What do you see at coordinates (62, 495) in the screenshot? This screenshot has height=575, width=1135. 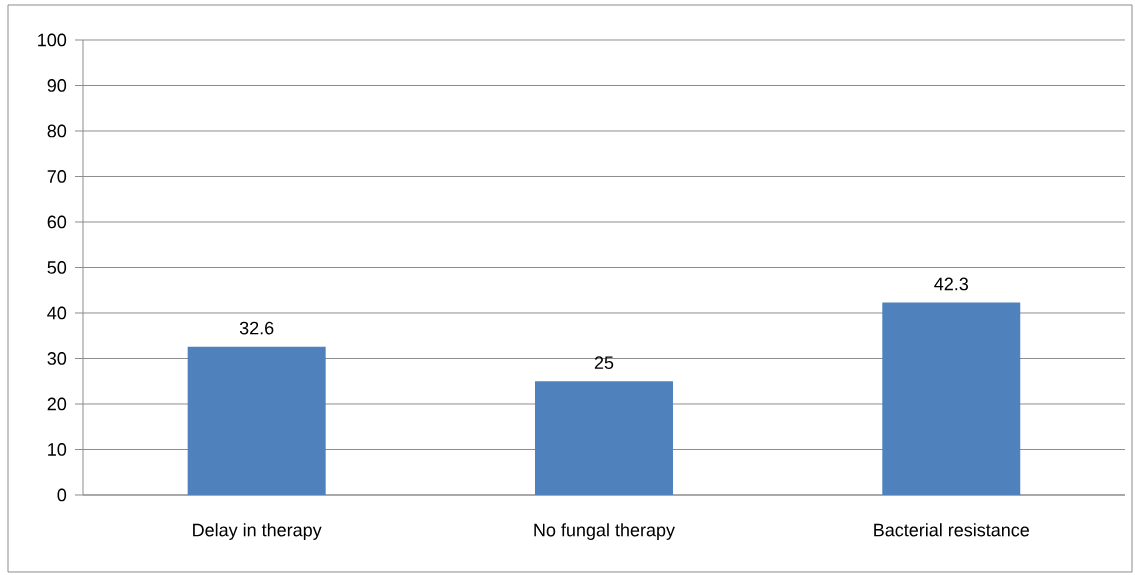 I see `y-tick-label: 0` at bounding box center [62, 495].